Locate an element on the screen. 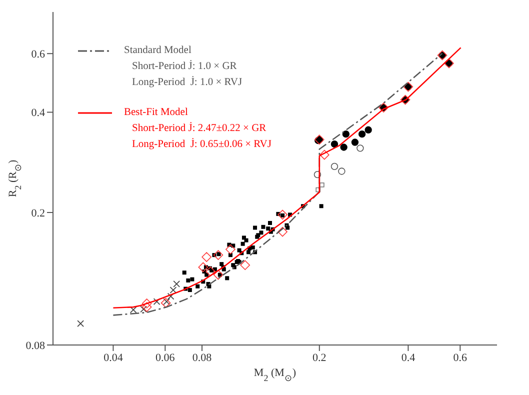 This screenshot has width=529, height=395. y-tick-label: 0.6 is located at coordinates (38, 54).